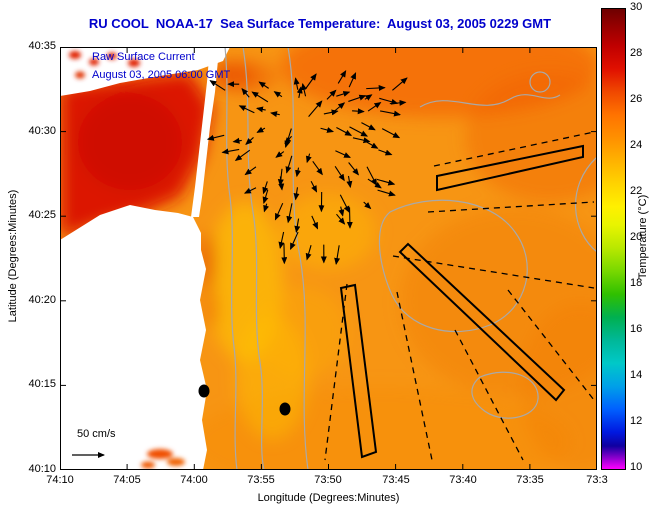  Describe the element at coordinates (328, 480) in the screenshot. I see `x-tick-label: 73:50` at that location.